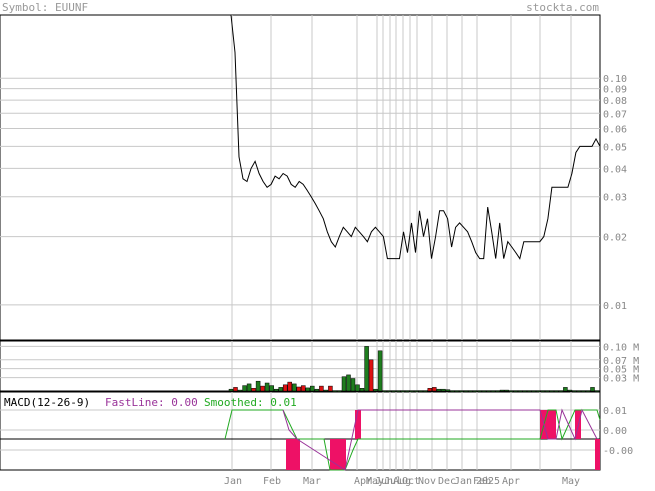 This screenshot has width=655, height=491. I want to click on volume-tick-label: 0.07 M, so click(621, 361).